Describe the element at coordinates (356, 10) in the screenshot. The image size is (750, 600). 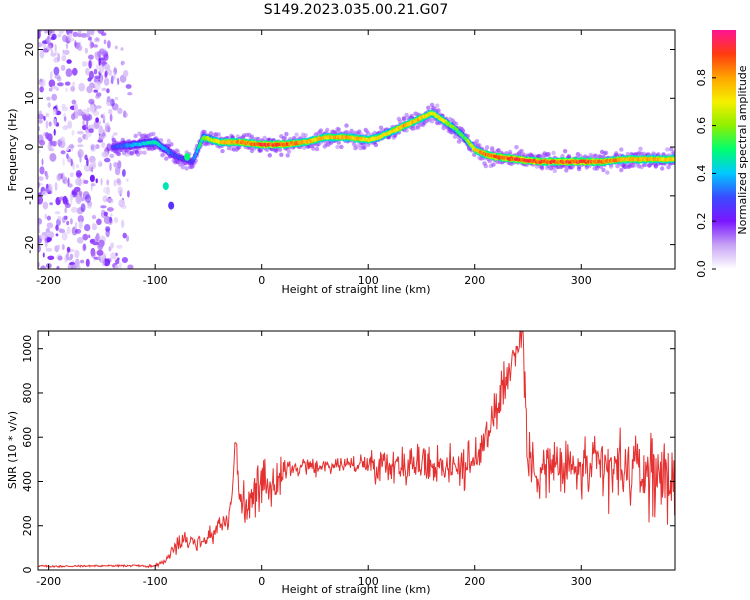
I see `chart-title: S149.2023.035.00.21.G07` at that location.